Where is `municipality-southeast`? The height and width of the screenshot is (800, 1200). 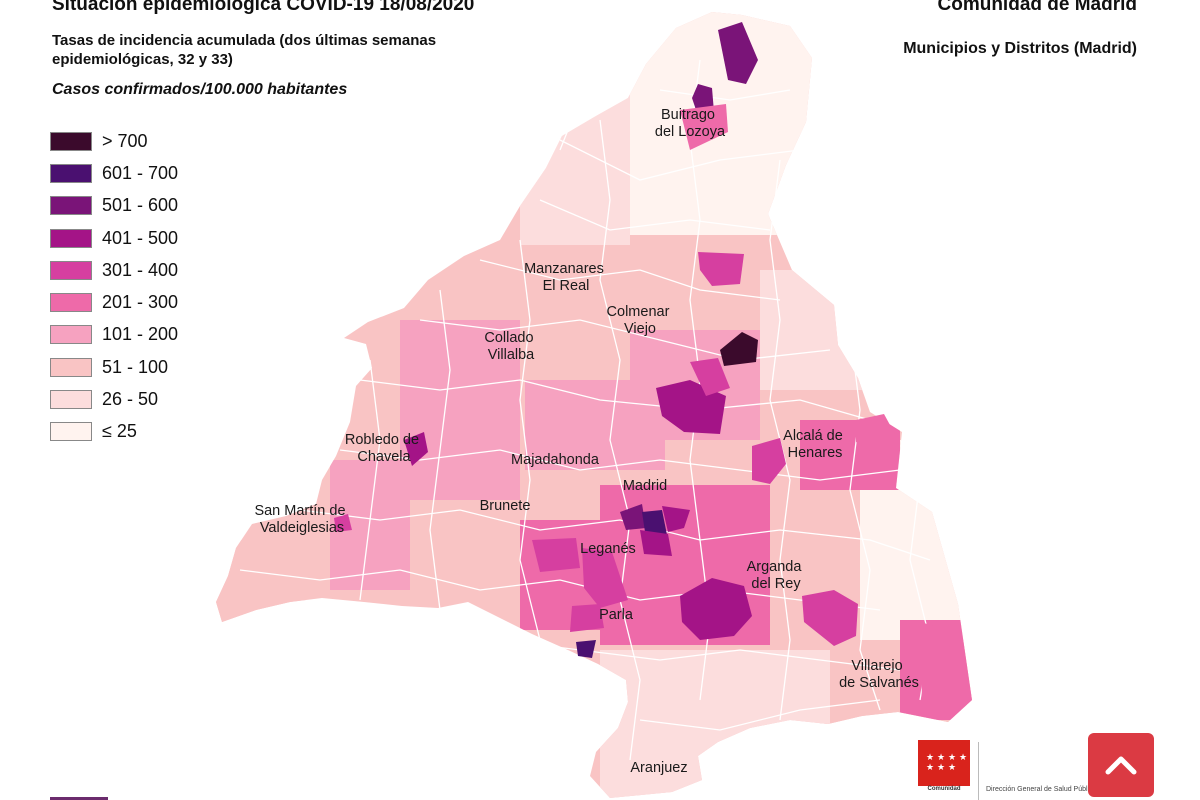 municipality-southeast is located at coordinates (830, 618).